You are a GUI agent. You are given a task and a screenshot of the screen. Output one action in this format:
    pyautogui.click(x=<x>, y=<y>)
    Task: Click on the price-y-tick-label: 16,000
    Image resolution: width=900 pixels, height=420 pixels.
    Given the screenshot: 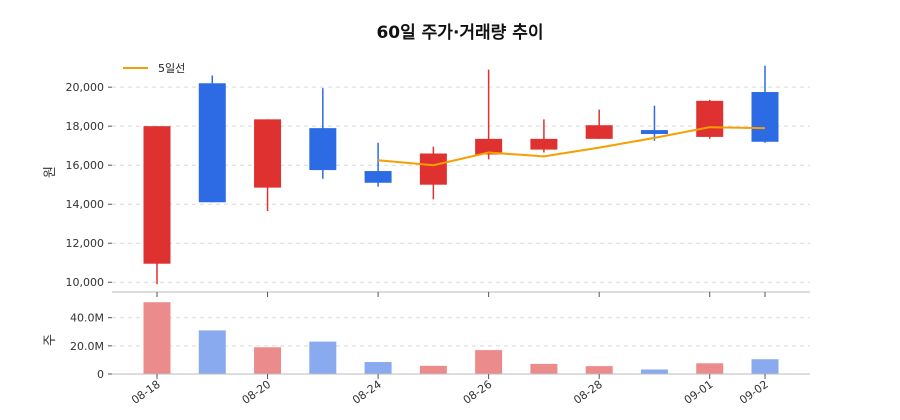 What is the action you would take?
    pyautogui.click(x=85, y=165)
    